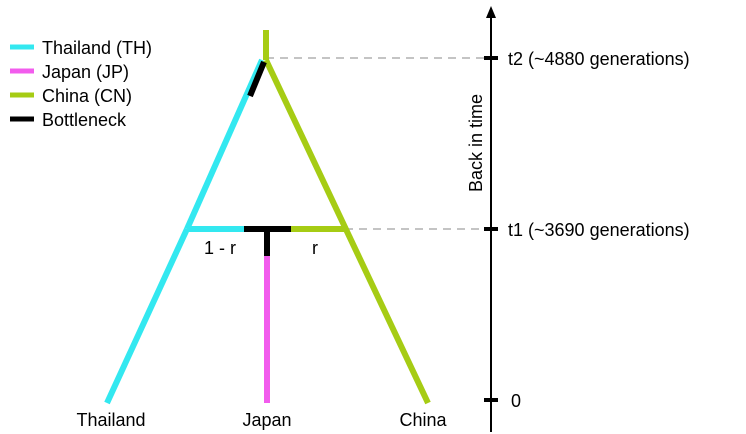  I want to click on thailand-upper-branch, so click(224, 144).